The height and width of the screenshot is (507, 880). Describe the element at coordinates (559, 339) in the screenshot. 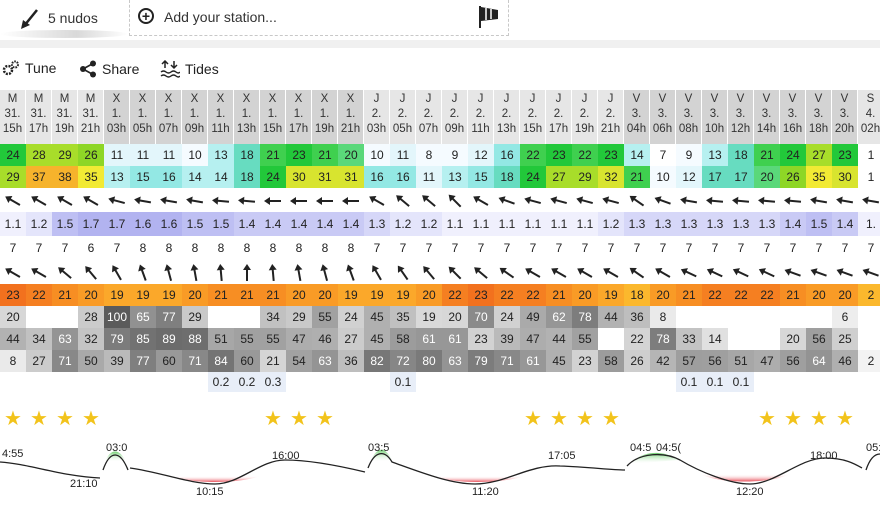

I see `cloud-mid-cell: 44` at that location.